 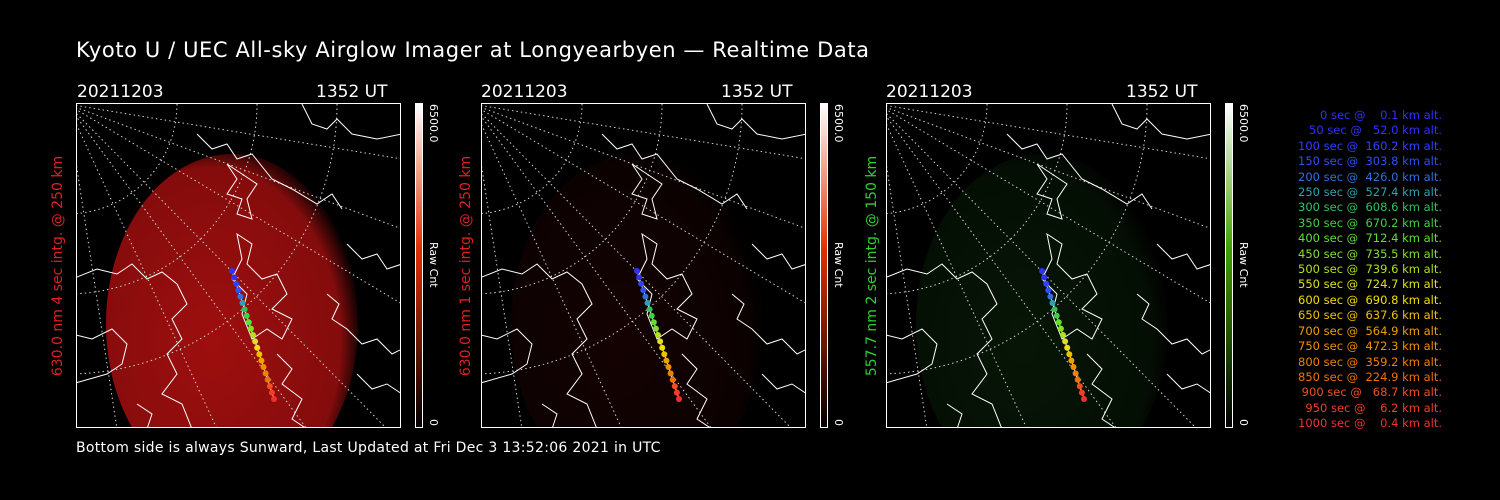 I want to click on panel-1-wavelength-label: 630.0 nm 4 sec intg. @ 250 km, so click(x=58, y=266).